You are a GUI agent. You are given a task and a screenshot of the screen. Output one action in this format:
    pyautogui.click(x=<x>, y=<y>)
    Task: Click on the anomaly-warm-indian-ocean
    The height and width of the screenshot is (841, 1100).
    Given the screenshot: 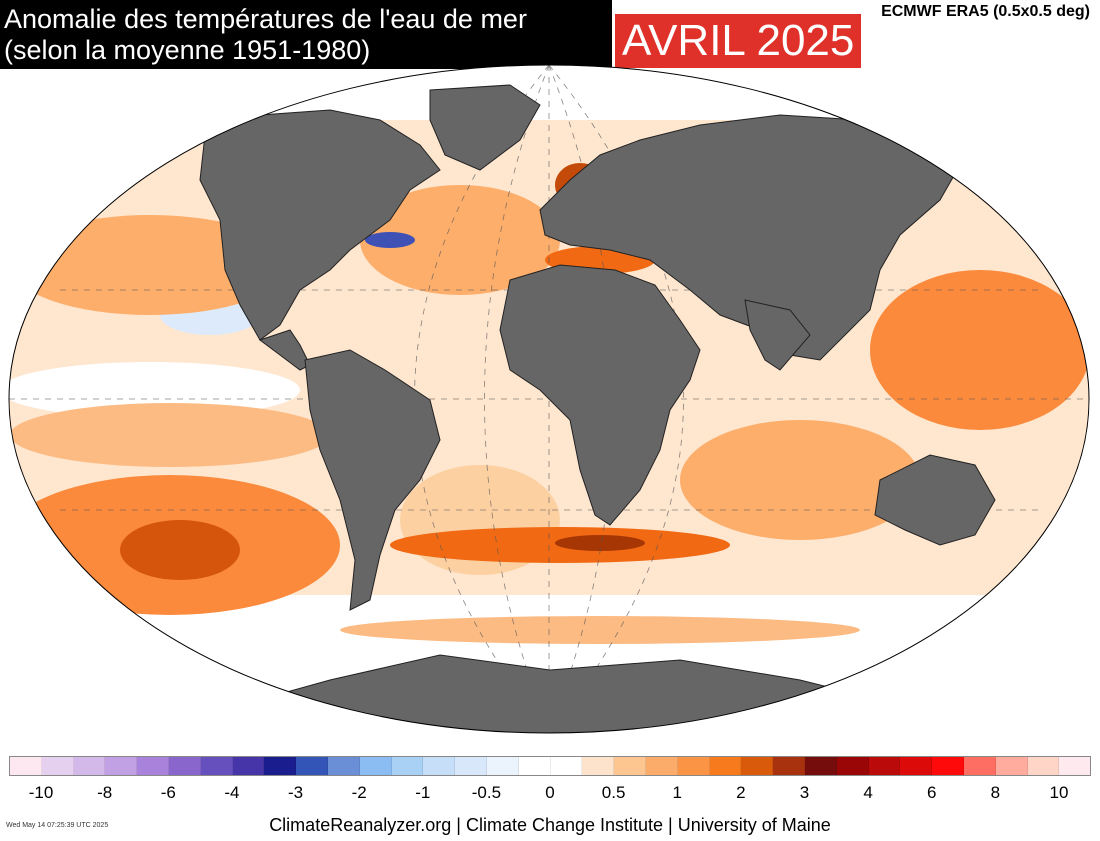 What is the action you would take?
    pyautogui.click(x=800, y=480)
    